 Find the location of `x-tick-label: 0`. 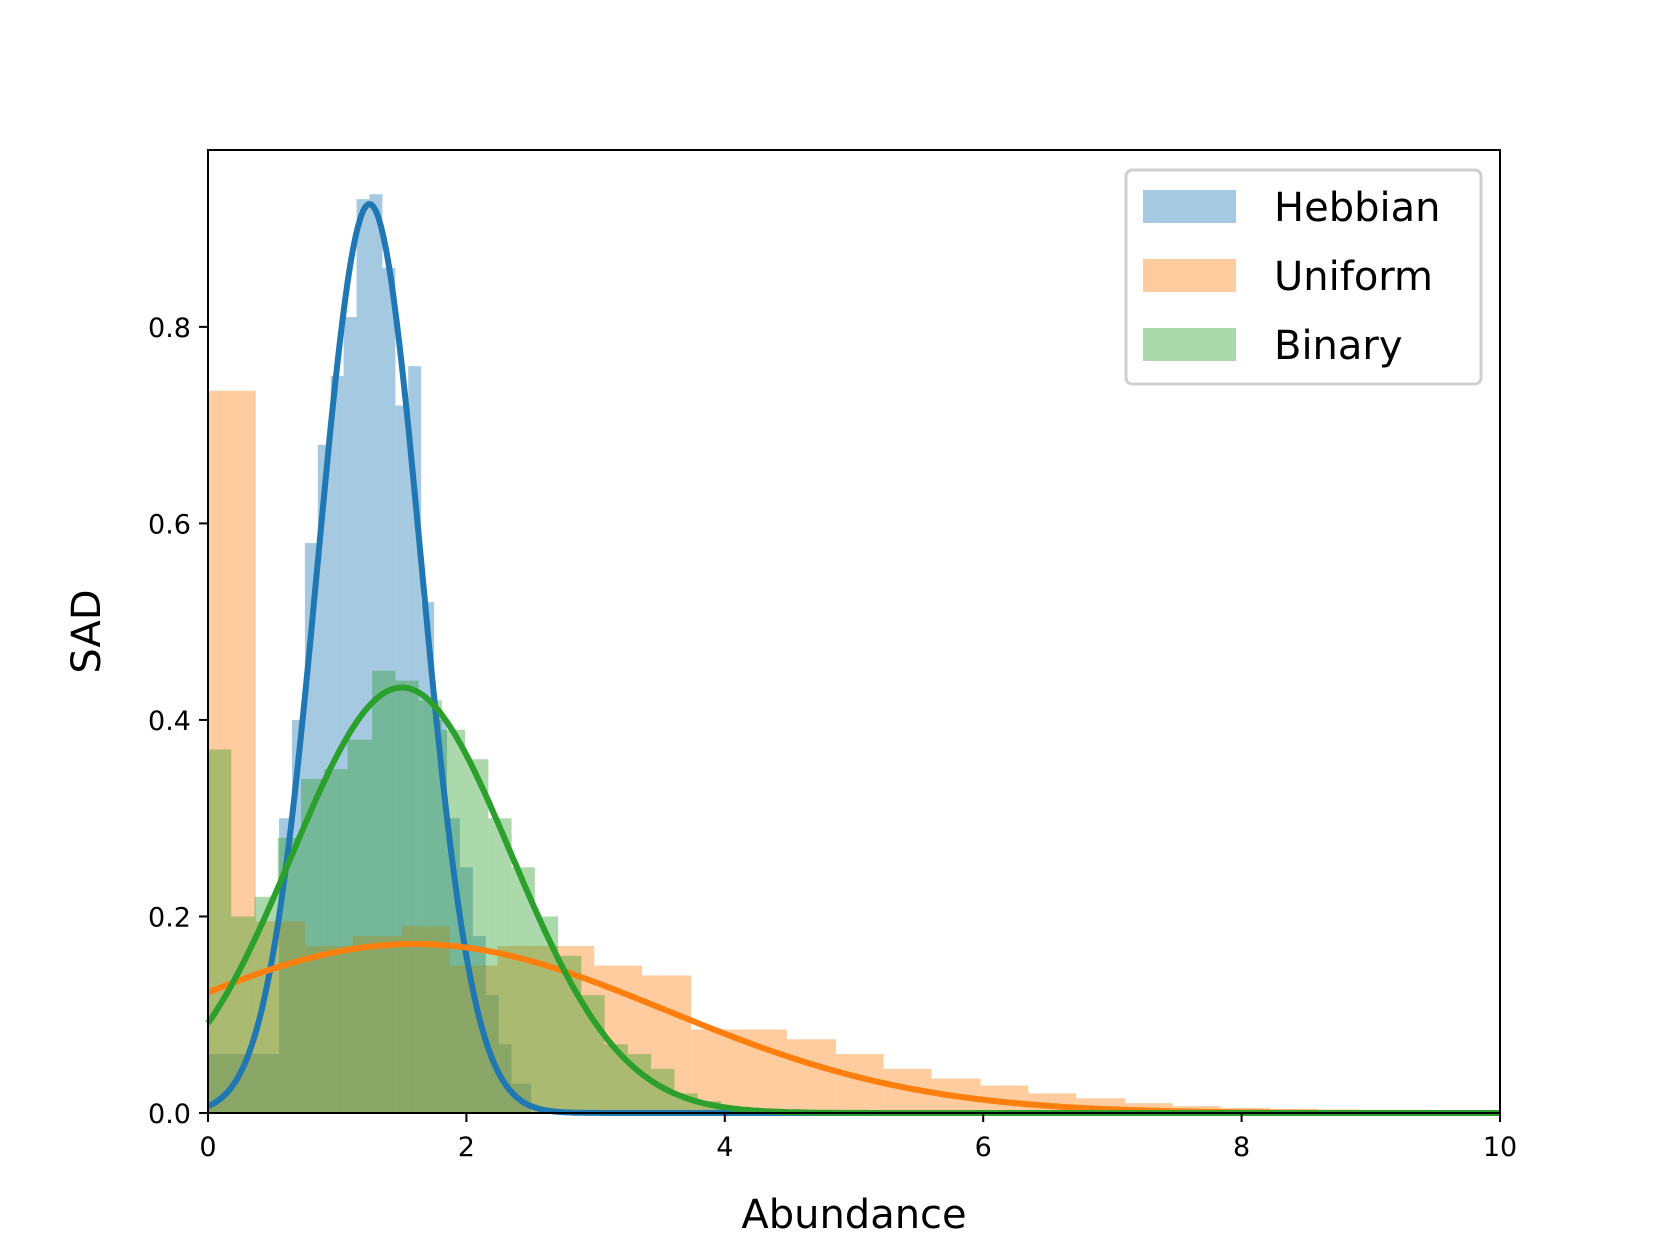

x-tick-label: 0 is located at coordinates (207, 1147).